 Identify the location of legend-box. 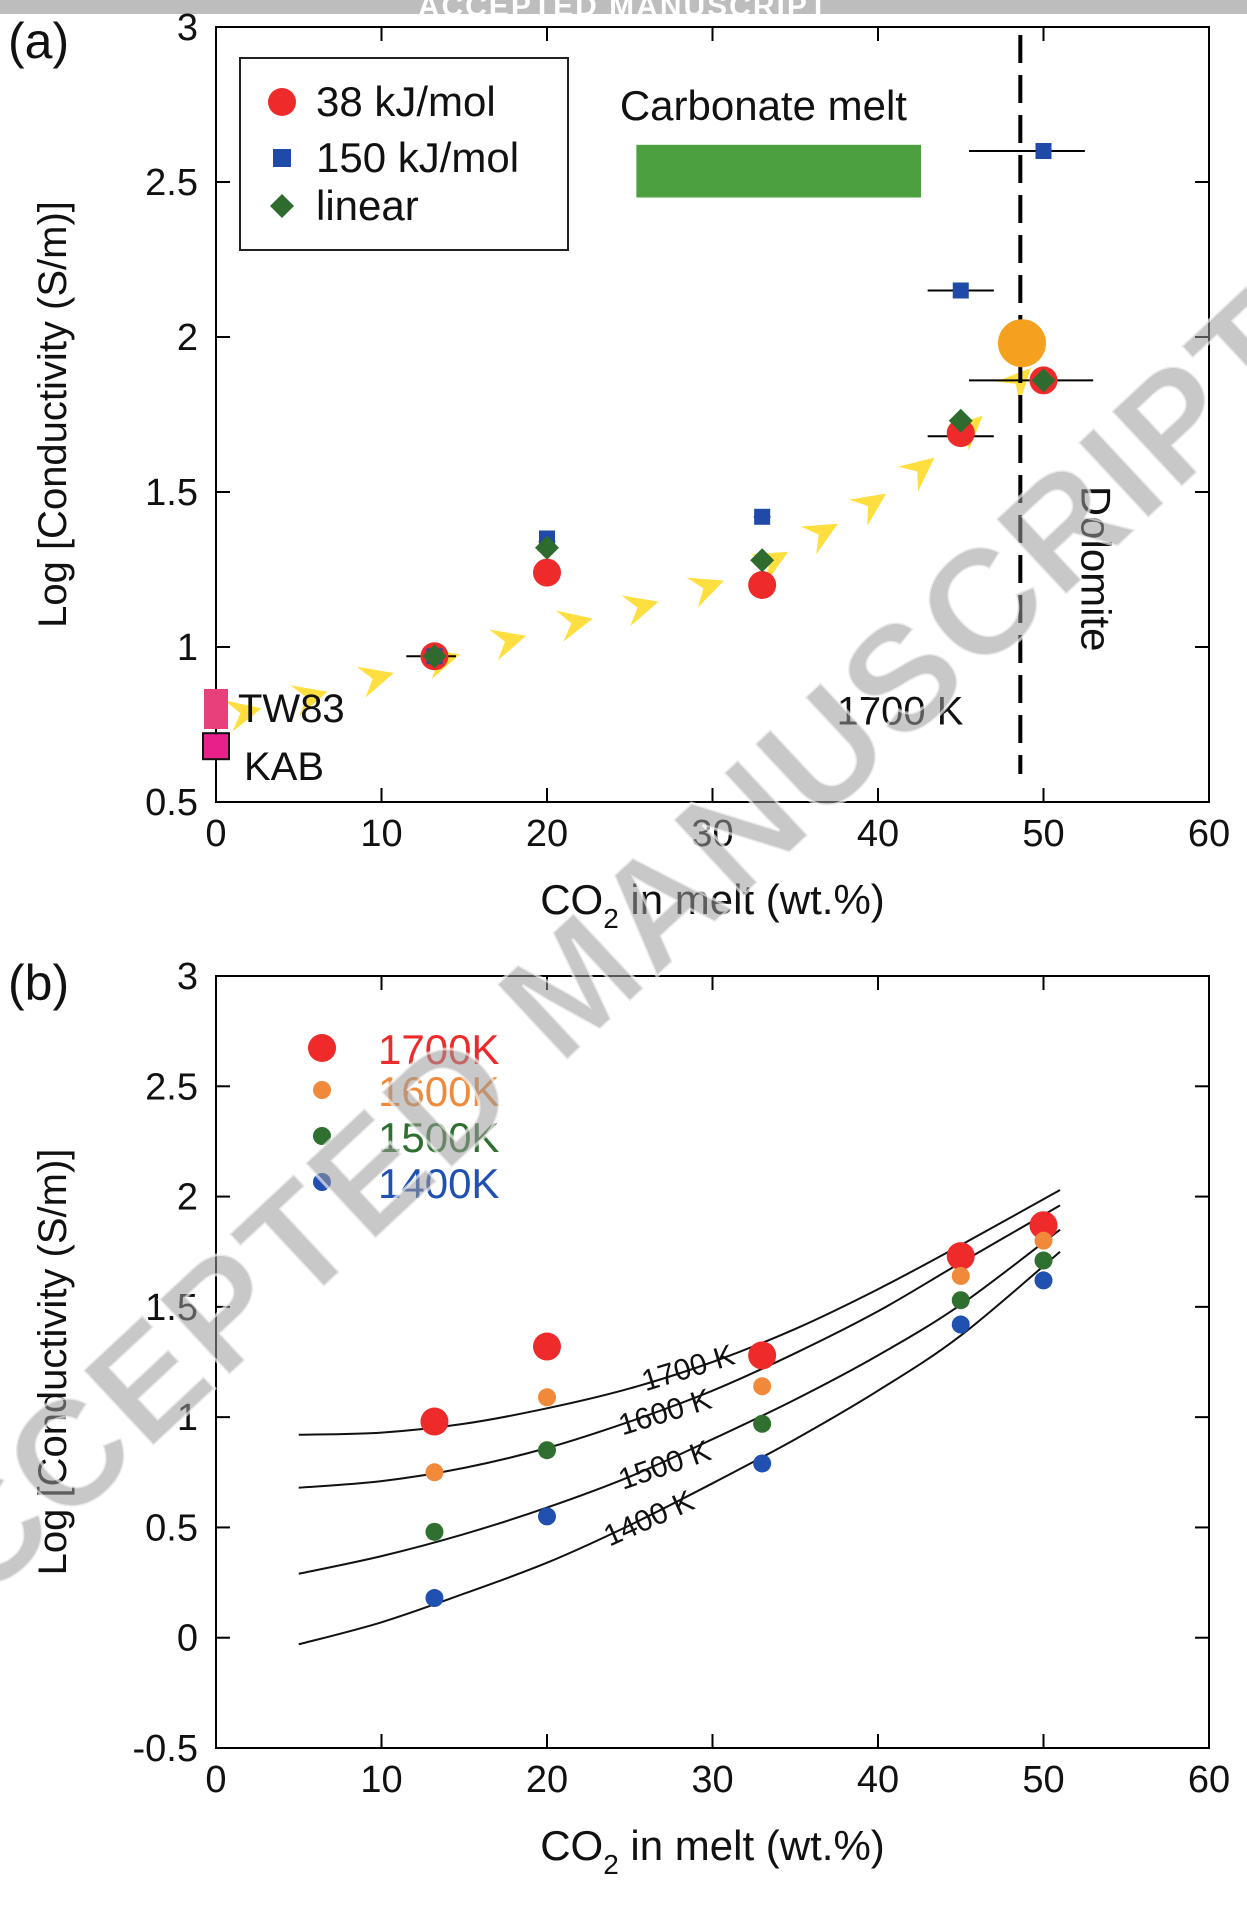
(404, 154).